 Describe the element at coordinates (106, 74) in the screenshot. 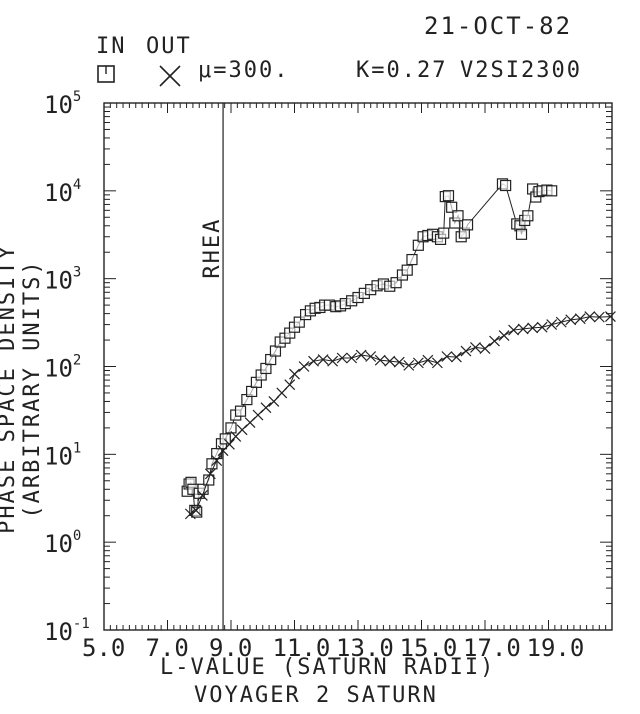

I see `legend-in-square-icon` at that location.